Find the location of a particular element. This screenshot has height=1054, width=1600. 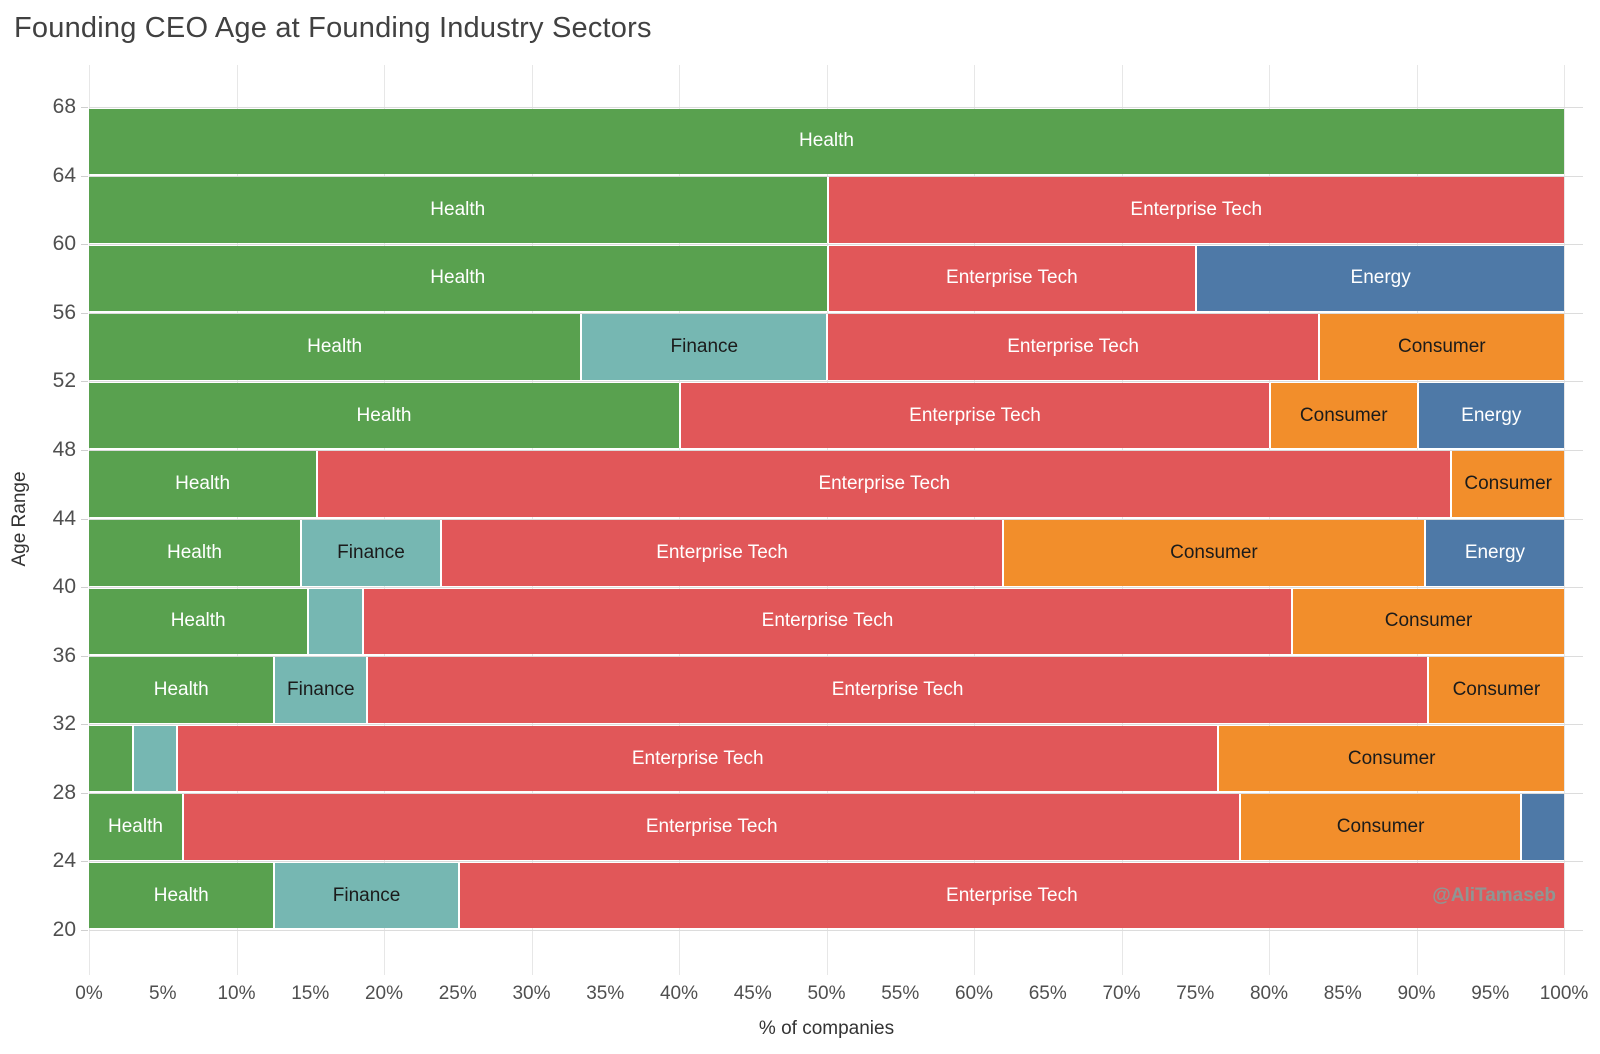

watermark: @AliTamaseb is located at coordinates (1494, 895).